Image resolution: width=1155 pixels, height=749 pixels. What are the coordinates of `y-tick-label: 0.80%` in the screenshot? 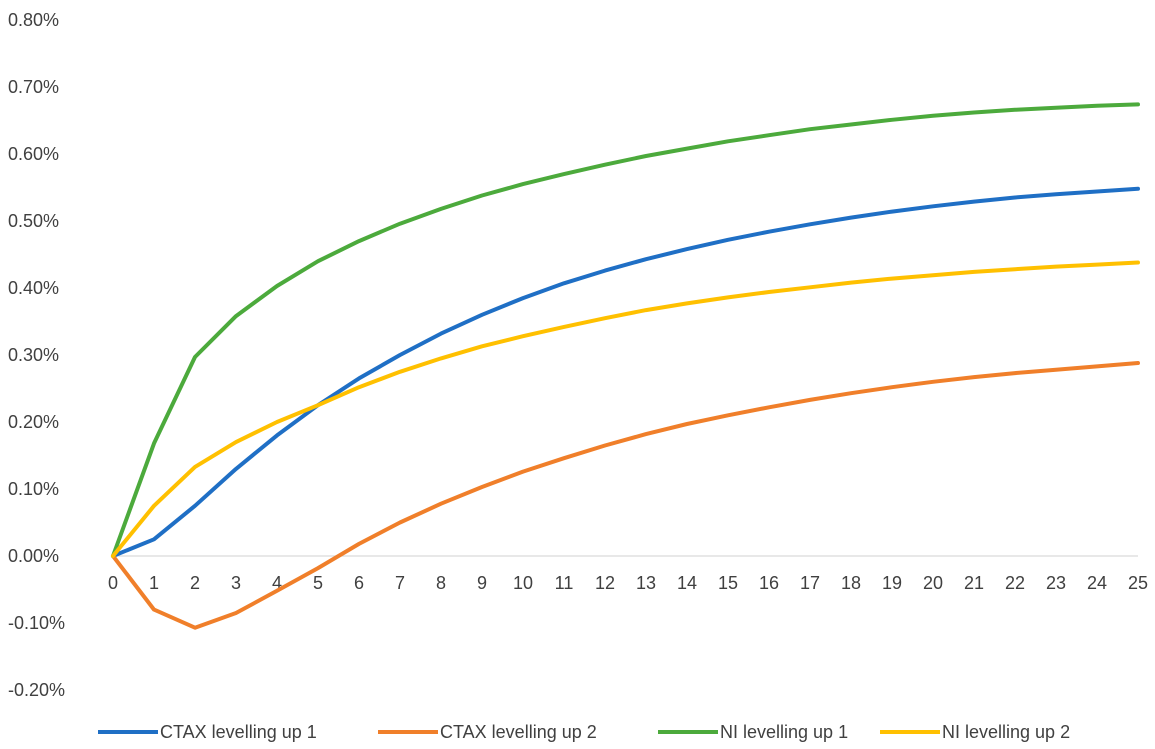 It's located at (33, 20).